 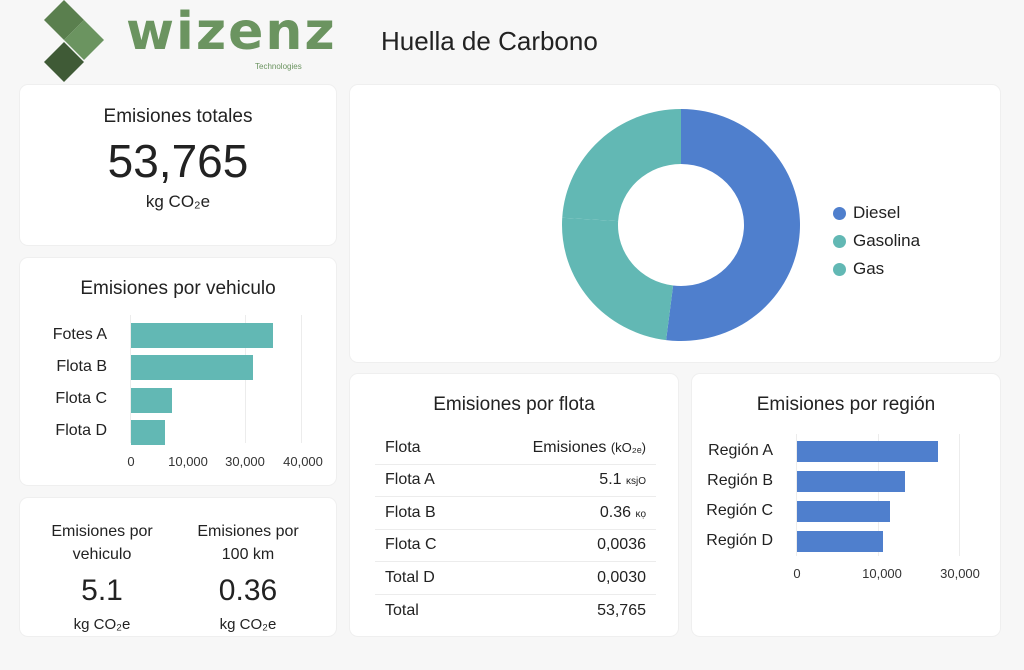 I want to click on legend-item: Diesel, so click(x=876, y=213).